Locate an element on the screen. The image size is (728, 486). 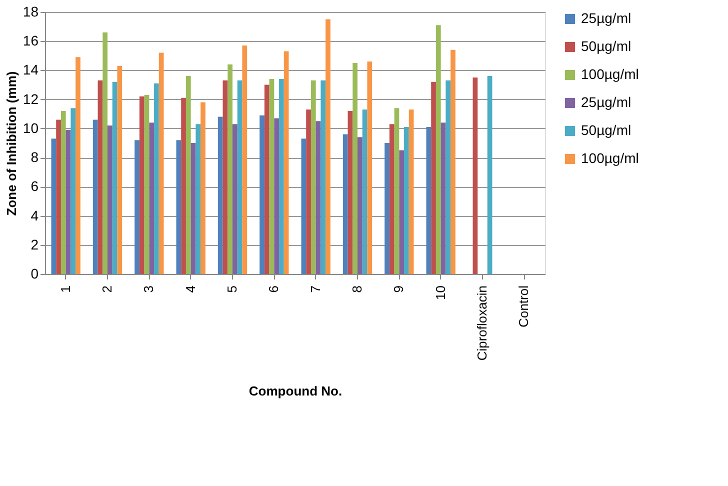
y-axis-title: Zone of Inhibition (mm) is located at coordinates (11, 143).